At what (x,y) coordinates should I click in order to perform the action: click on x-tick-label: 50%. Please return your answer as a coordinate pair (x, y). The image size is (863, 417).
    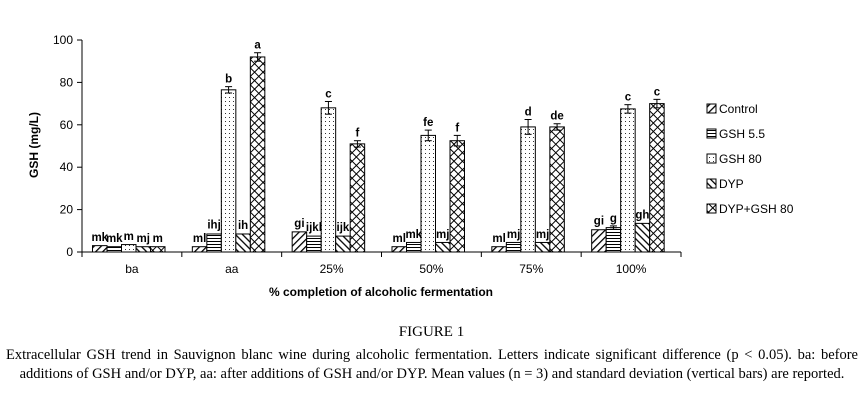
    Looking at the image, I should click on (431, 269).